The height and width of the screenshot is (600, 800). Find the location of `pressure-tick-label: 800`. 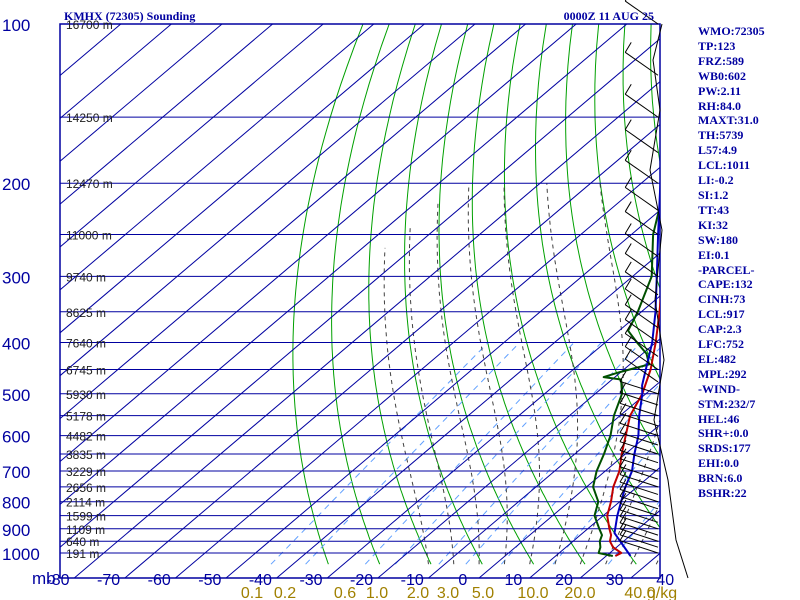

pressure-tick-label: 800 is located at coordinates (16, 503).